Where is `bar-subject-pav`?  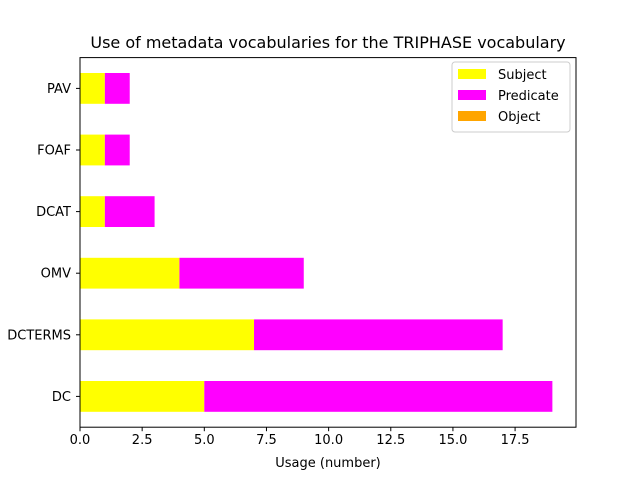 bar-subject-pav is located at coordinates (92, 88).